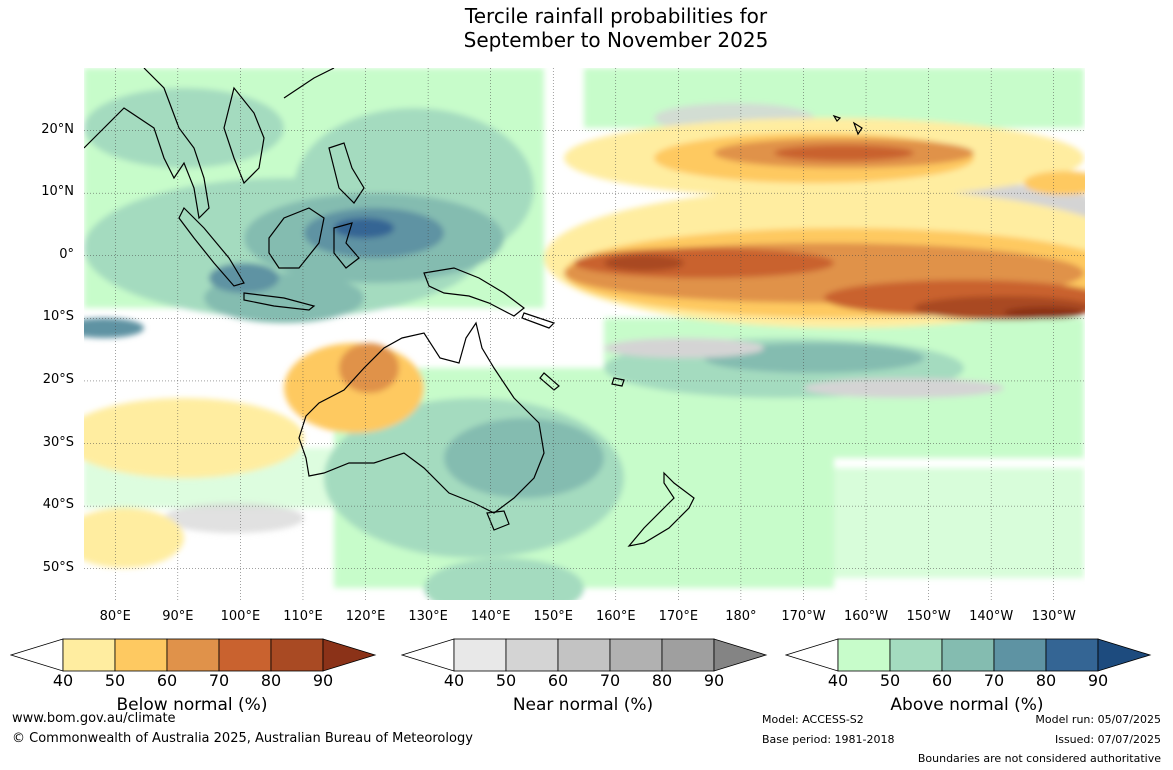 This screenshot has height=770, width=1173. Describe the element at coordinates (57, 192) in the screenshot. I see `latitude-label: 10°N` at that location.